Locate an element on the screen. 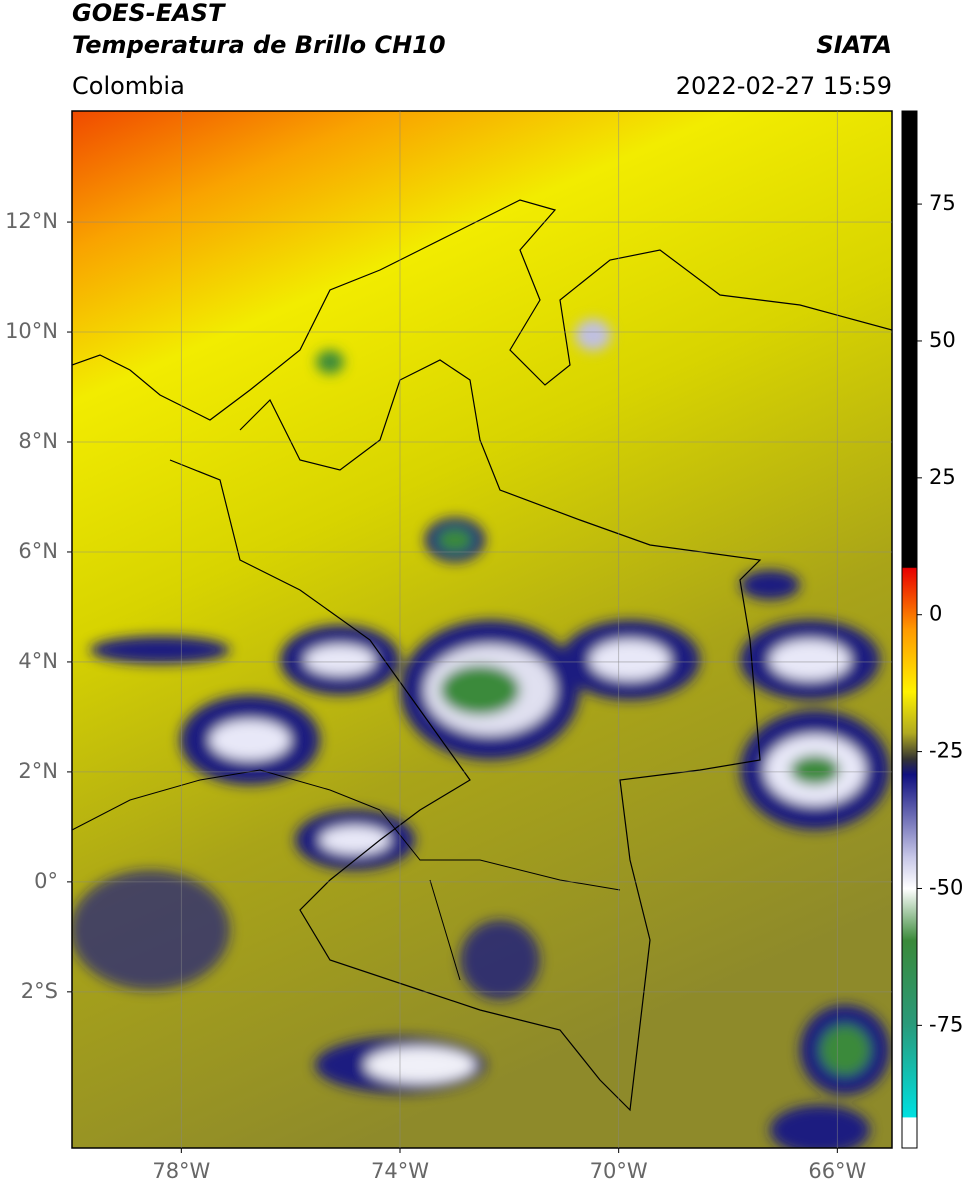  y-tick-label: 8°N is located at coordinates (38, 441).